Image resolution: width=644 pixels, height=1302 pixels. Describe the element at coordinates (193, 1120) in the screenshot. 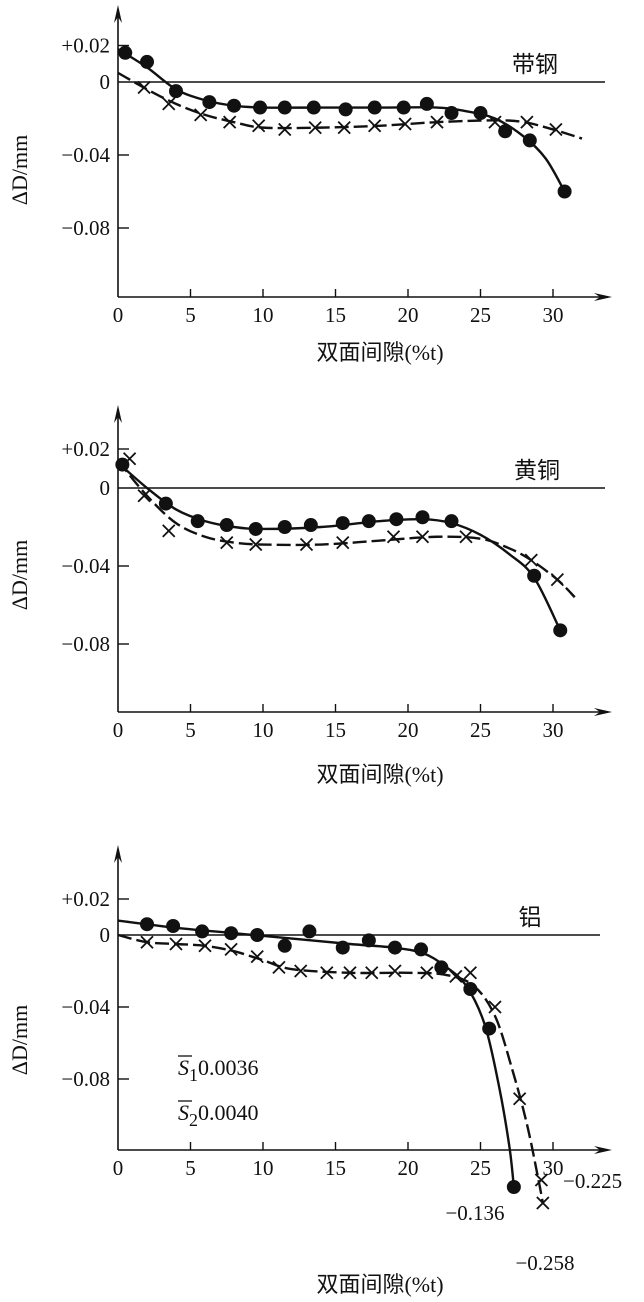

I see `stat-subscript: 2` at that location.